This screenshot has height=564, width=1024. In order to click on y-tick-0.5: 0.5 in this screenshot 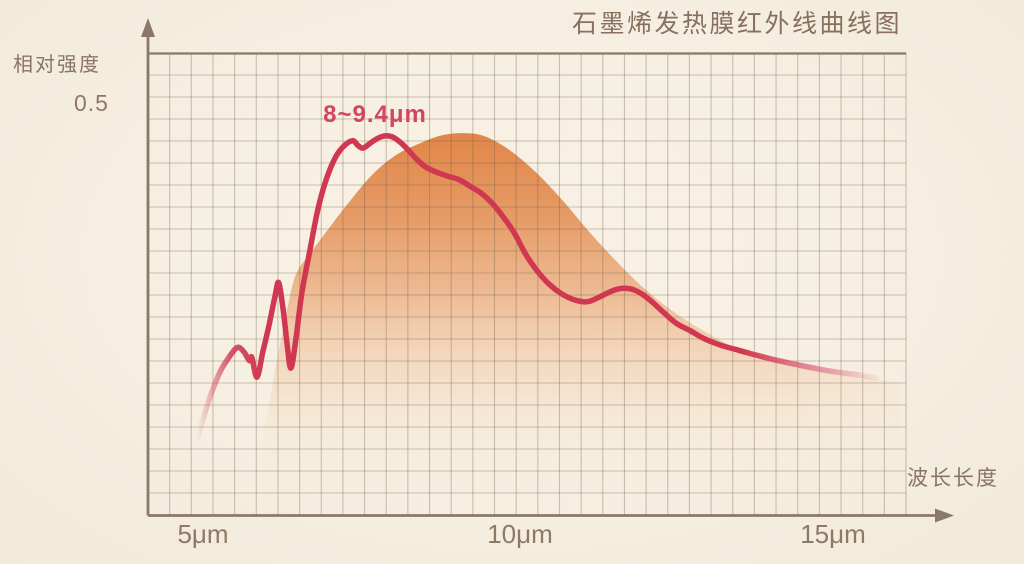, I will do `click(91, 103)`.